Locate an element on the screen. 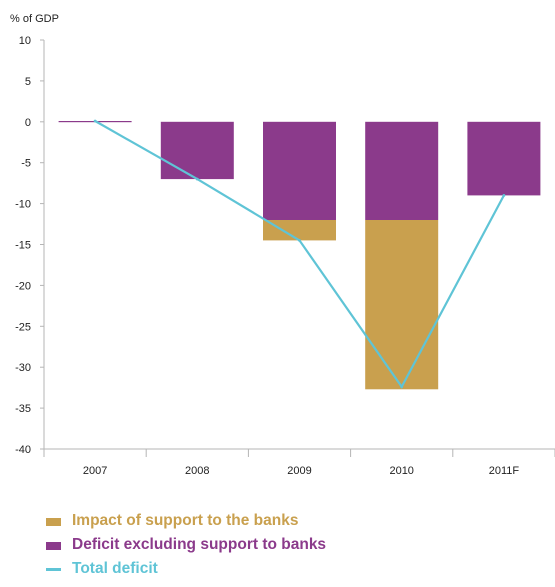 The image size is (555, 587). x-tick-label-2011f: 2011F is located at coordinates (504, 471).